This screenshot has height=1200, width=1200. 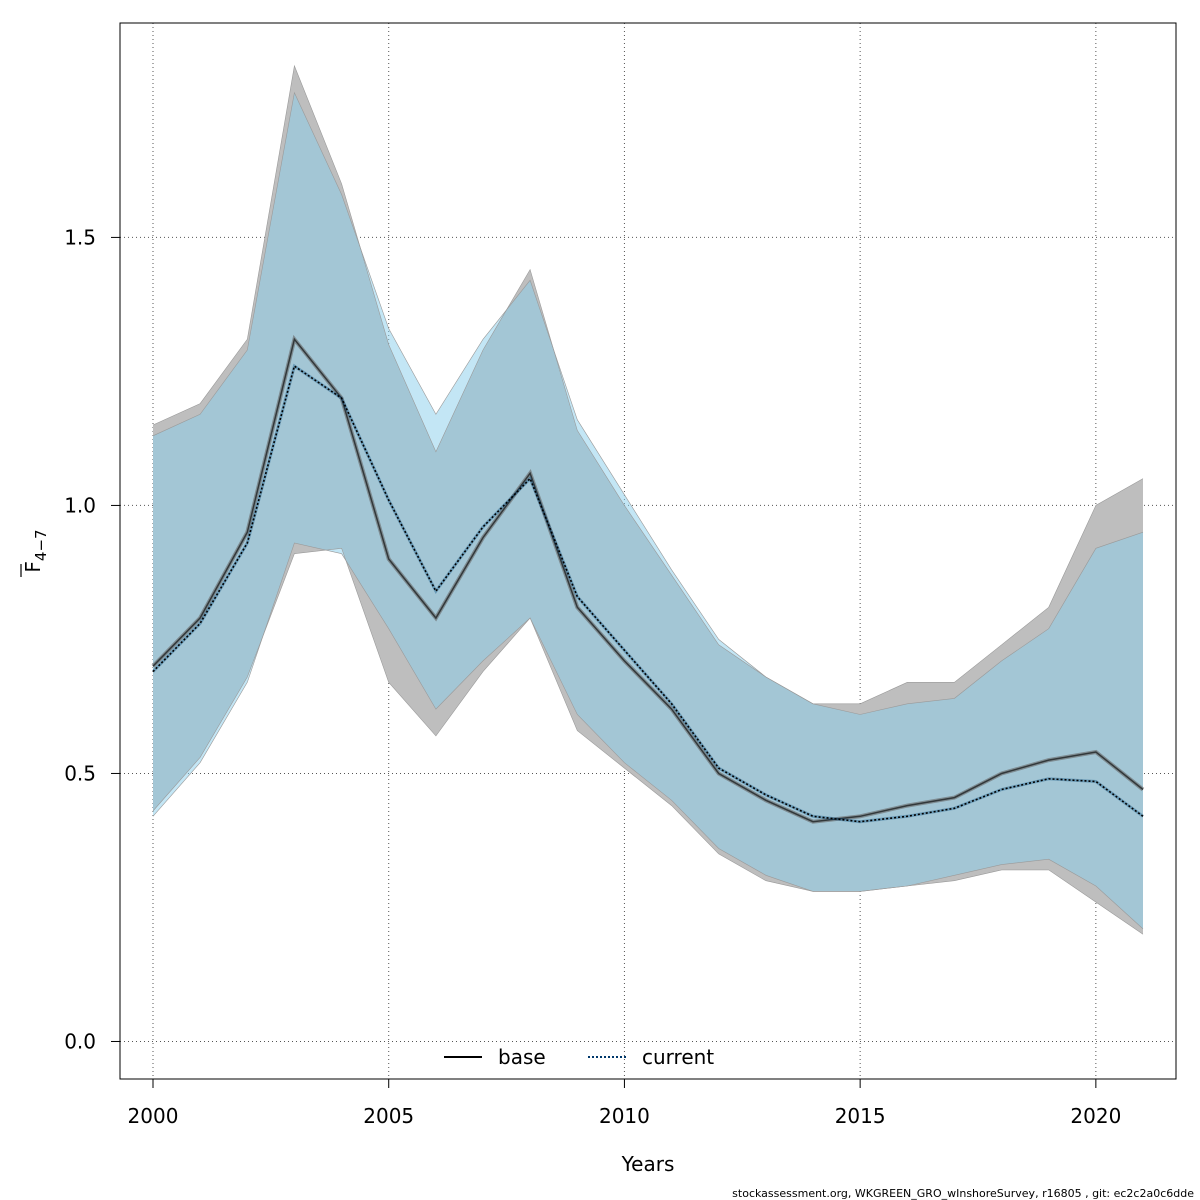 What do you see at coordinates (92, 639) in the screenshot?
I see `y-axis: 0.0 0.5 1.0 1.5` at bounding box center [92, 639].